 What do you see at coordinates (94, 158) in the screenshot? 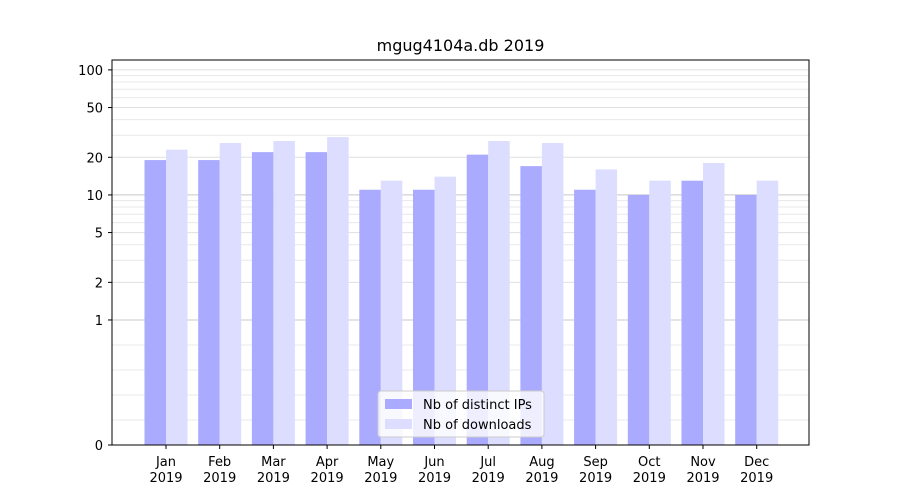
I see `y-tick-label: 20` at bounding box center [94, 158].